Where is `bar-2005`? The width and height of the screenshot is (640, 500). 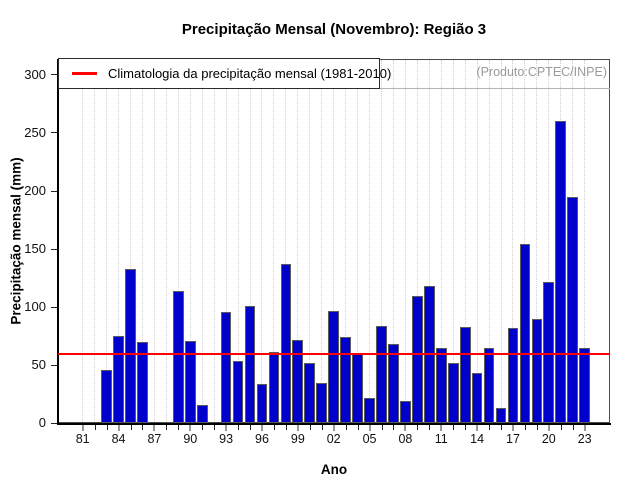 bar-2005 is located at coordinates (369, 410).